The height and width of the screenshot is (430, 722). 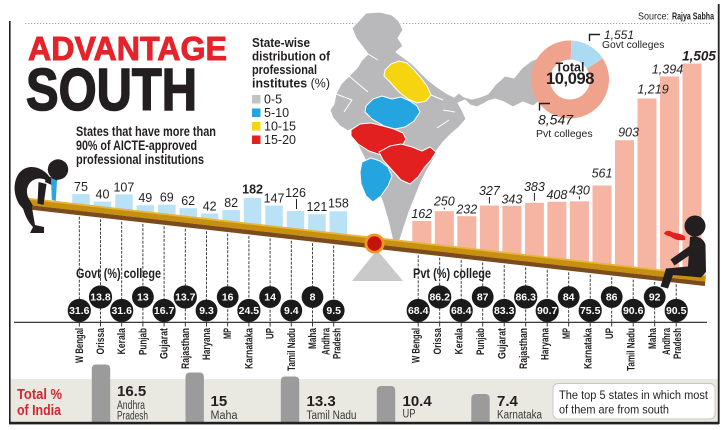 What do you see at coordinates (188, 201) in the screenshot?
I see `svg-text: 62` at bounding box center [188, 201].